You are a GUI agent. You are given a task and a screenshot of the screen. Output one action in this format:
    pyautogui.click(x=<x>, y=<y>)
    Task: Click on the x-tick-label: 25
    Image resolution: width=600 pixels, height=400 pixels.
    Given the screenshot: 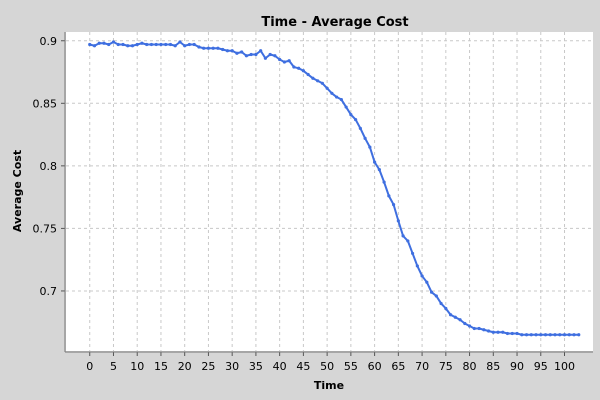 What is the action you would take?
    pyautogui.click(x=208, y=366)
    